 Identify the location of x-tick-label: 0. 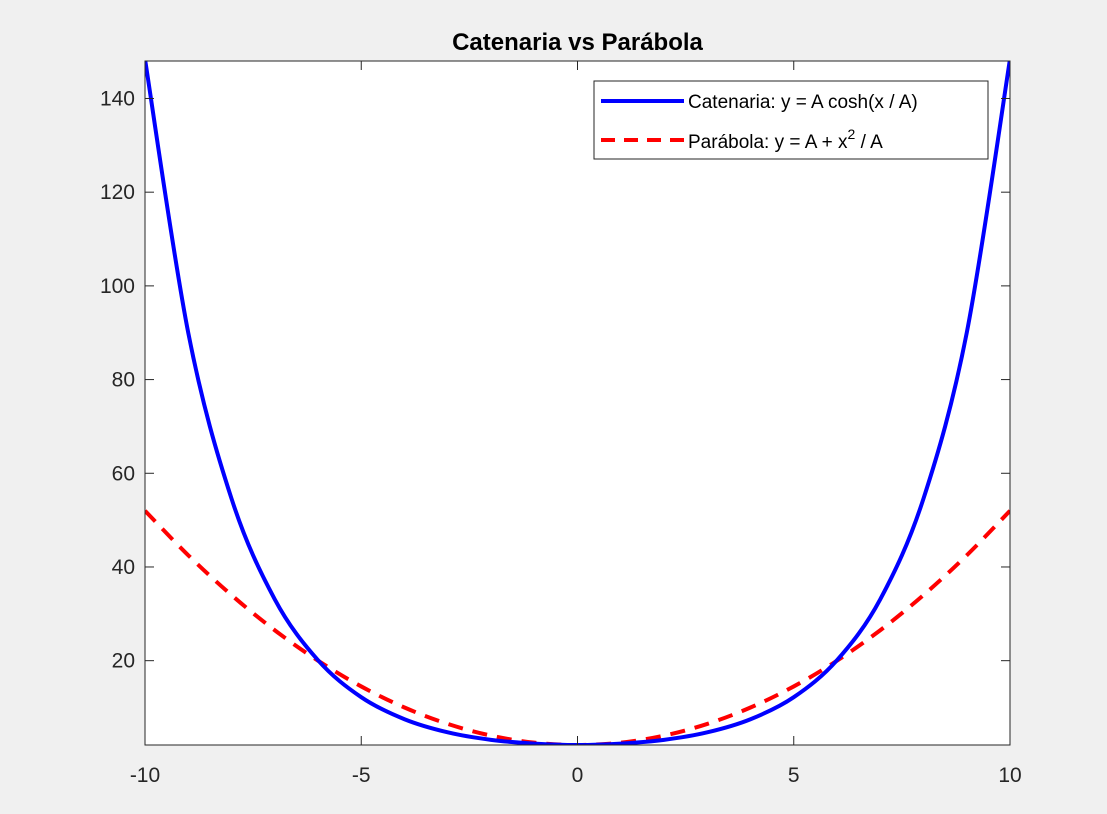
(578, 775).